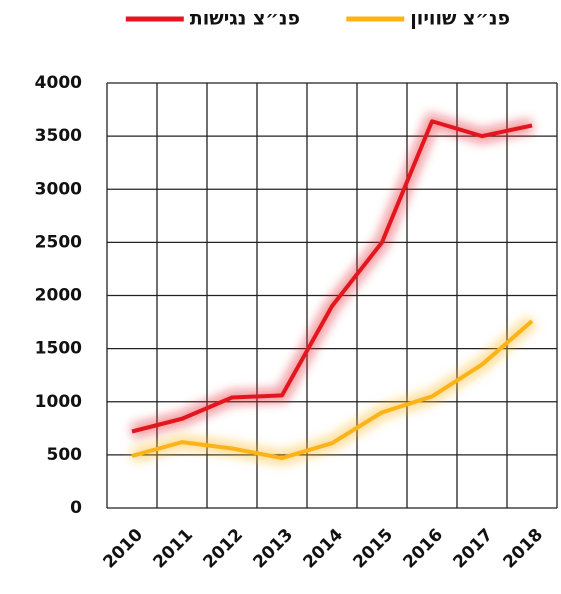 The height and width of the screenshot is (594, 561). I want to click on x-tick-label: 2011, so click(173, 549).